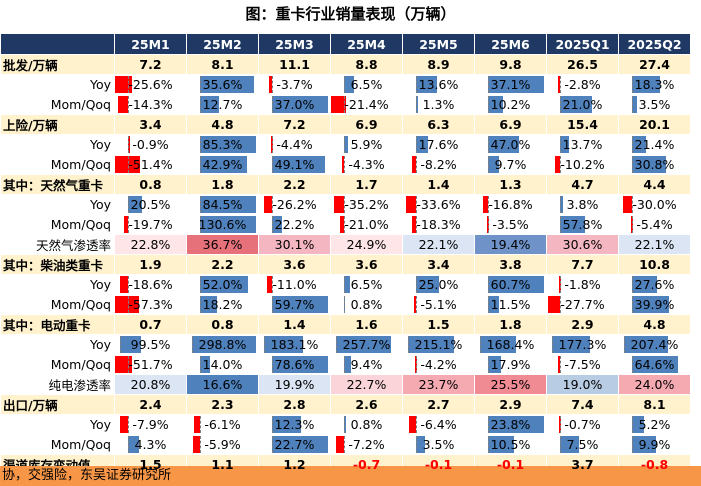 Image resolution: width=701 pixels, height=486 pixels. What do you see at coordinates (294, 244) in the screenshot?
I see `cell-text: 30.1%` at bounding box center [294, 244].